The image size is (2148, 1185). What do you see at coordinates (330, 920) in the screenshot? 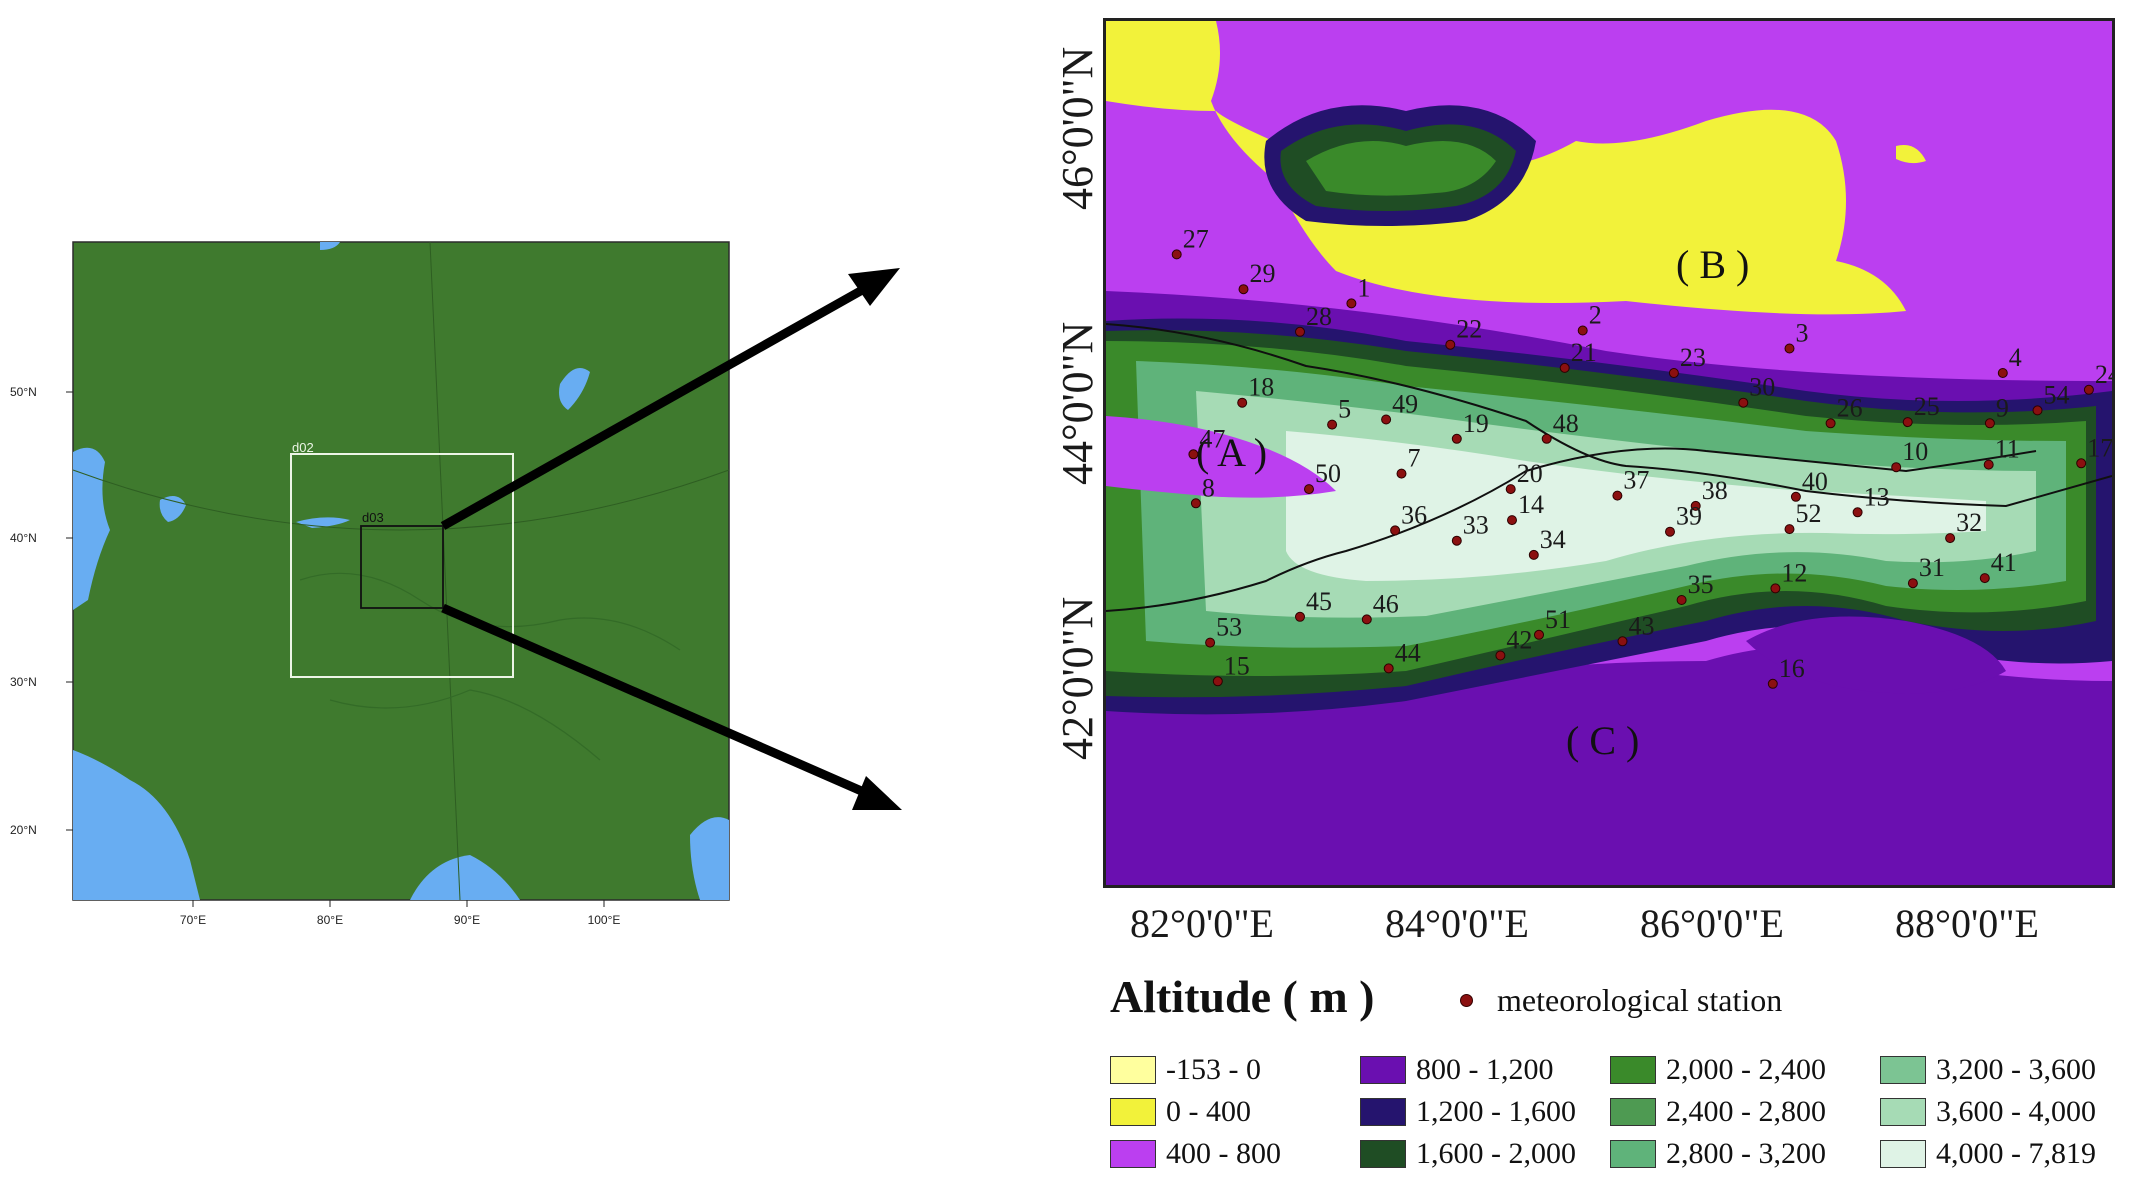
I see `lon-tick-80: 80°E` at bounding box center [330, 920].